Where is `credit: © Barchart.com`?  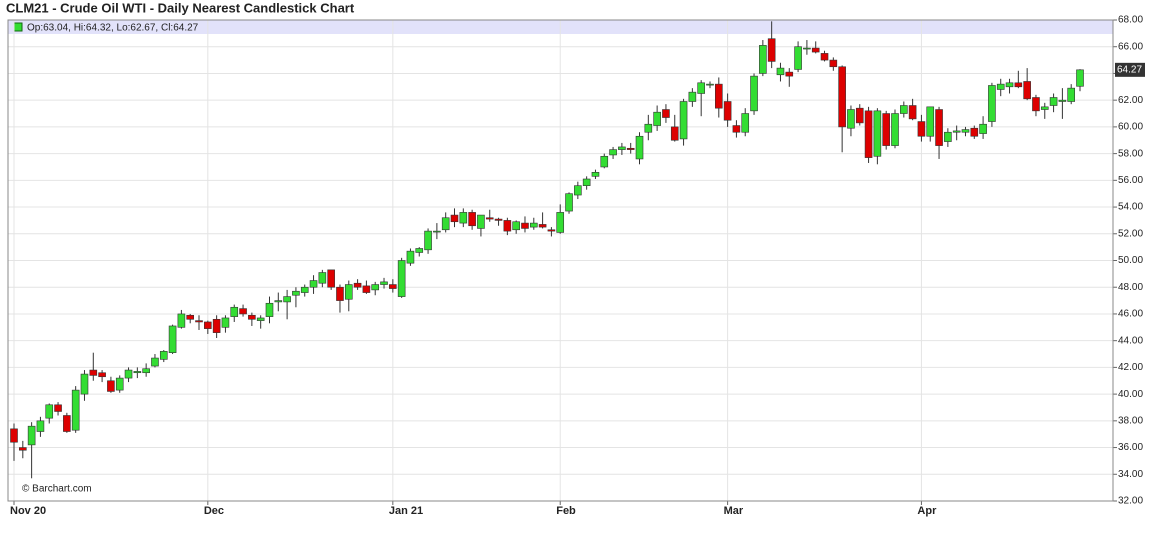
credit: © Barchart.com is located at coordinates (57, 489).